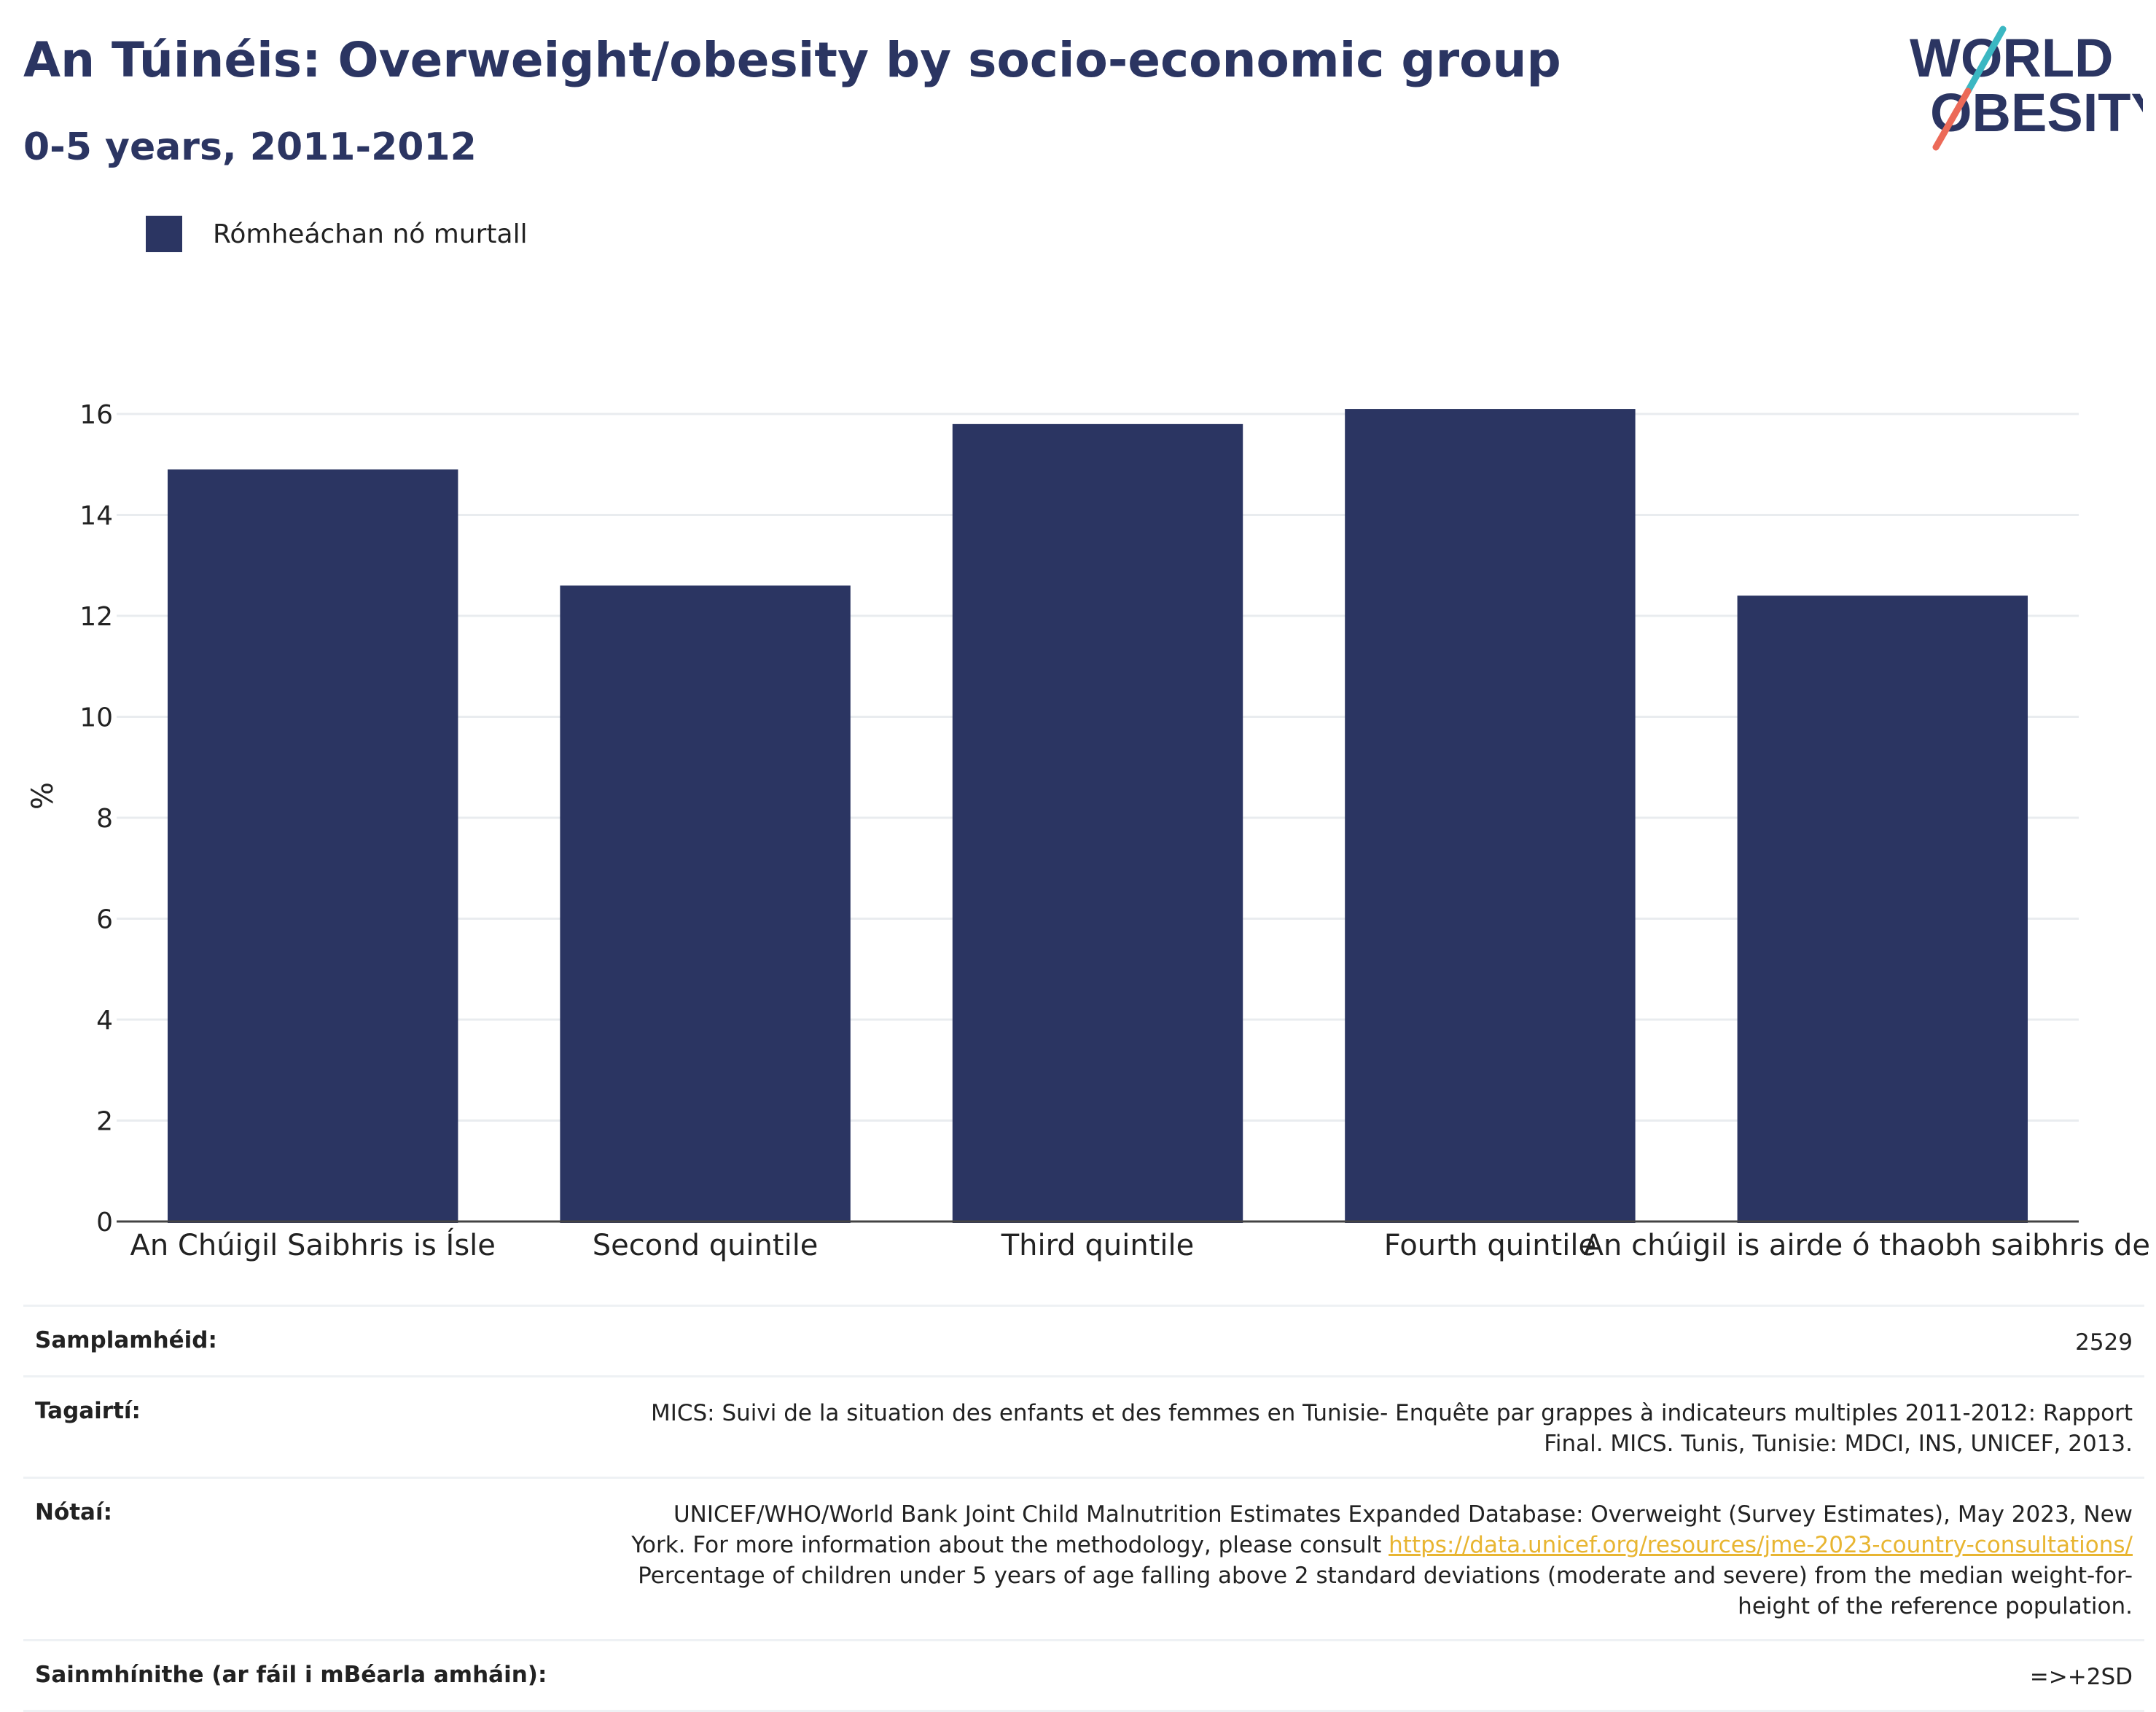  What do you see at coordinates (104, 1122) in the screenshot?
I see `y-tick-label: 2` at bounding box center [104, 1122].